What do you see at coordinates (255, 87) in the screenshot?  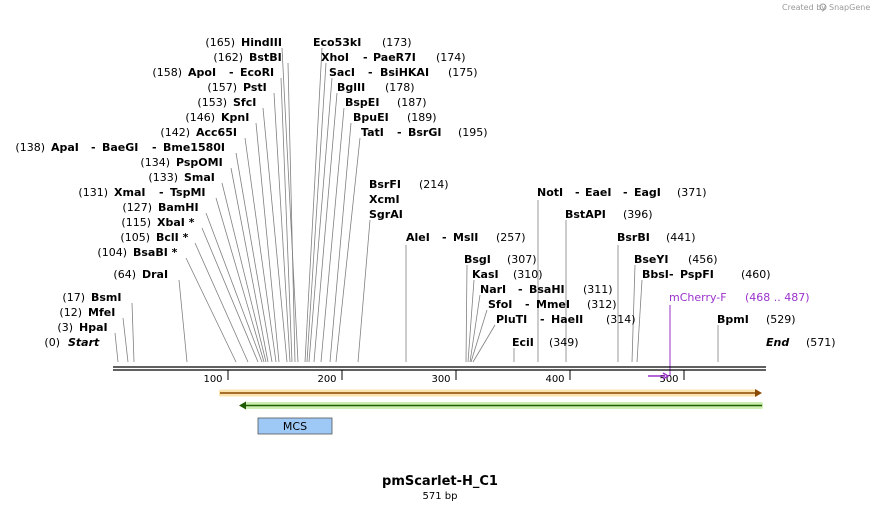 I see `site-name-psti: PstI` at bounding box center [255, 87].